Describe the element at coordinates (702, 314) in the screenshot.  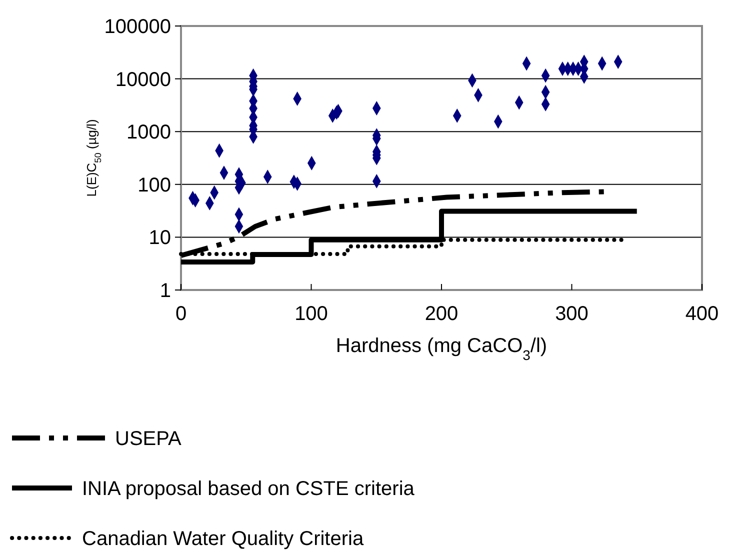
I see `x-tick-label: 400` at that location.